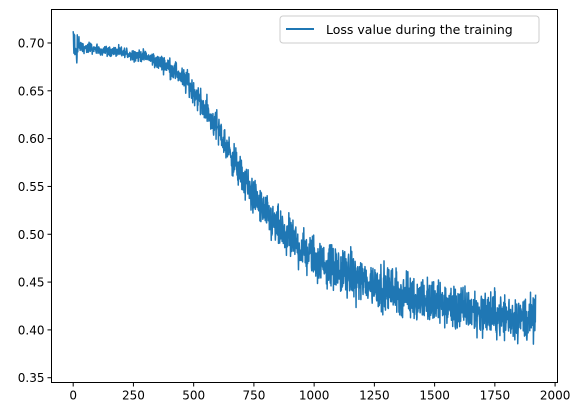  Describe the element at coordinates (31, 378) in the screenshot. I see `y-tick-label: 0.35` at that location.